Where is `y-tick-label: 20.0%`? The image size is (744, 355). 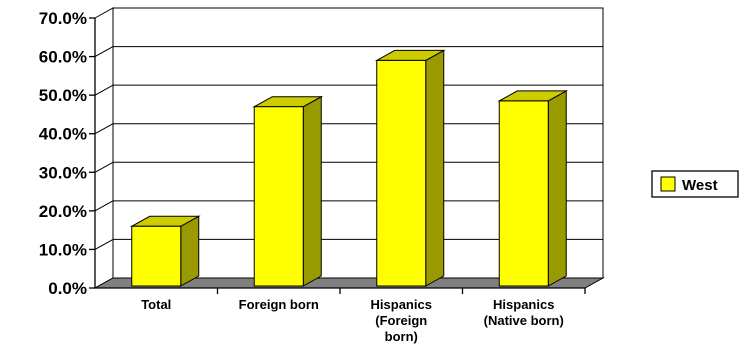 y-tick-label: 20.0% is located at coordinates (63, 211).